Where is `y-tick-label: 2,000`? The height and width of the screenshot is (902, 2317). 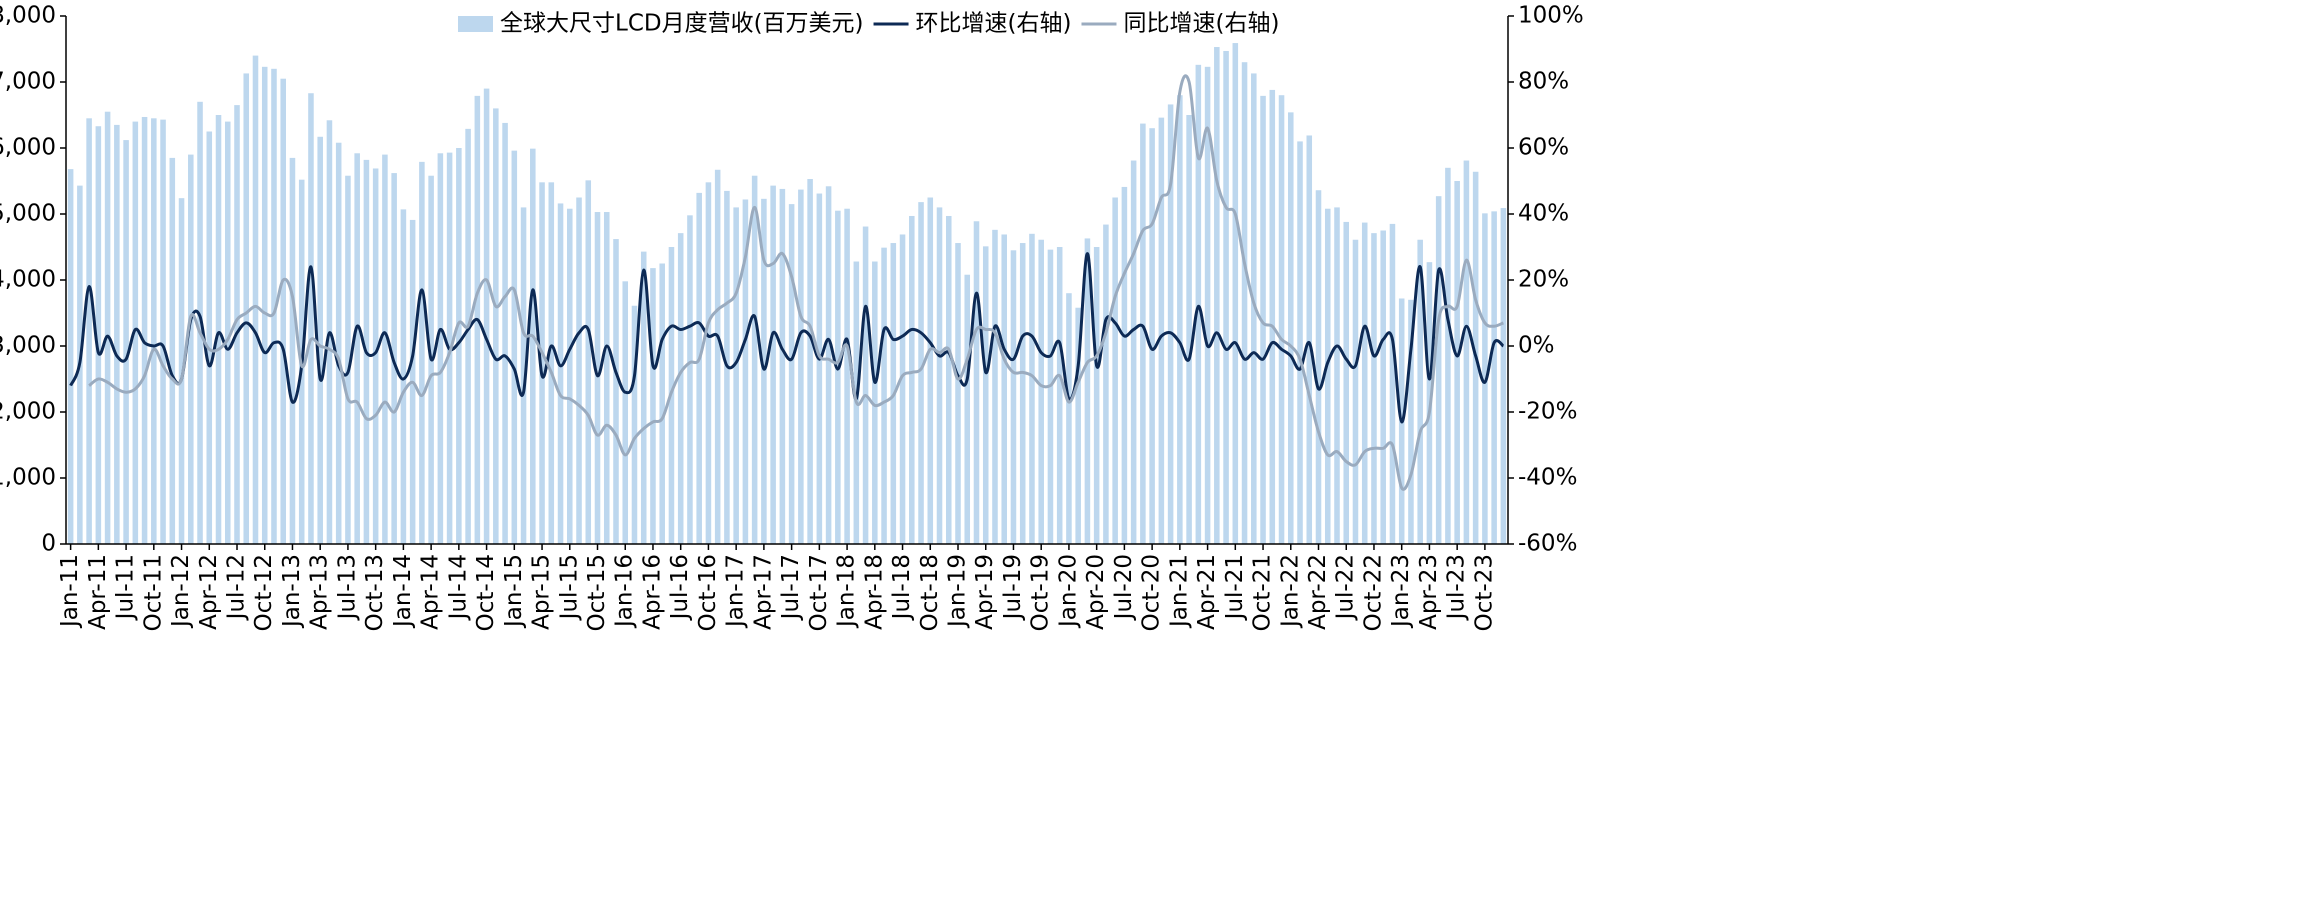
y-tick-label: 2,000 is located at coordinates (28, 412).